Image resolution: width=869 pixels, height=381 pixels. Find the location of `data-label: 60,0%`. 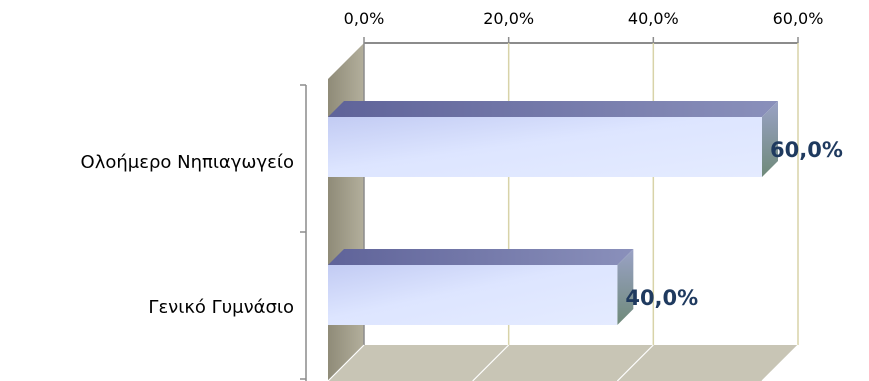

data-label: 60,0% is located at coordinates (806, 150).